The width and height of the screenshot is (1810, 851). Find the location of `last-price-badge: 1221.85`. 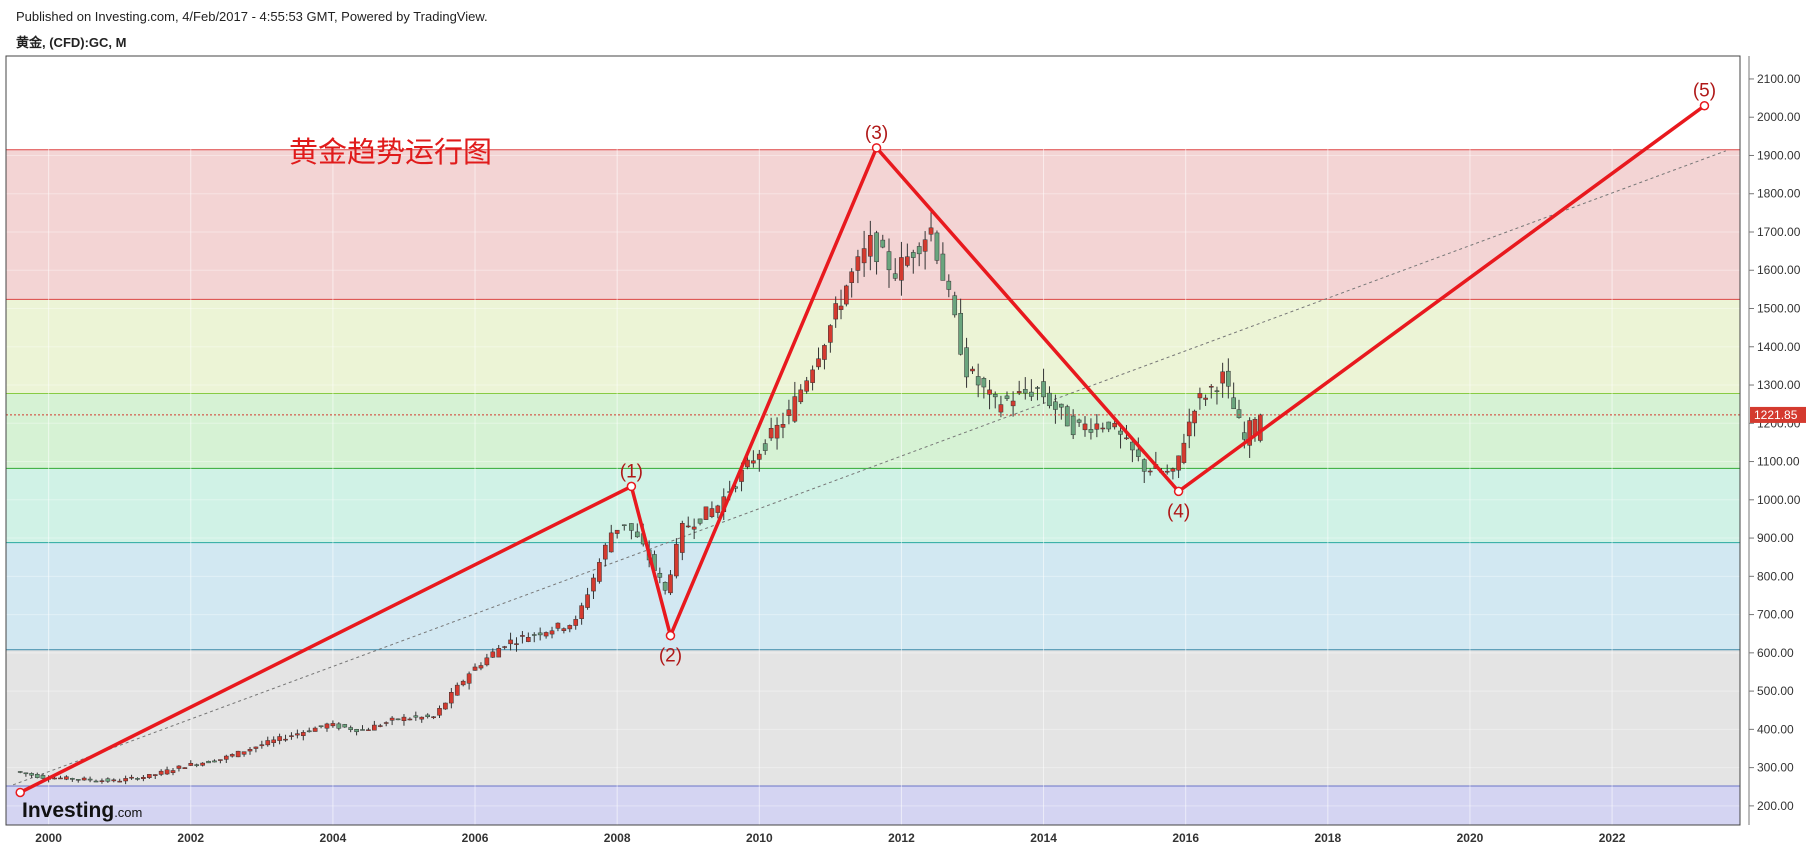

last-price-badge: 1221.85 is located at coordinates (1778, 414).